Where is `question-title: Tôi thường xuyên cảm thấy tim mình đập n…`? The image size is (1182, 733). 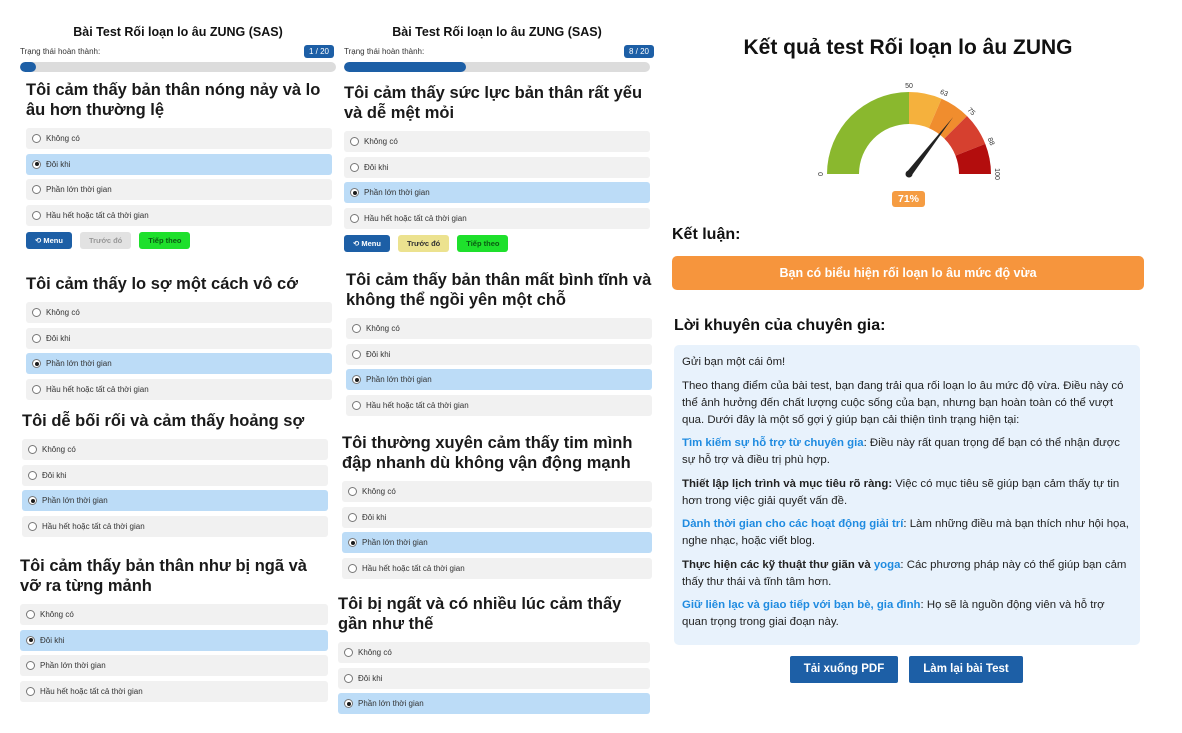 question-title: Tôi thường xuyên cảm thấy tim mình đập n… is located at coordinates (487, 453).